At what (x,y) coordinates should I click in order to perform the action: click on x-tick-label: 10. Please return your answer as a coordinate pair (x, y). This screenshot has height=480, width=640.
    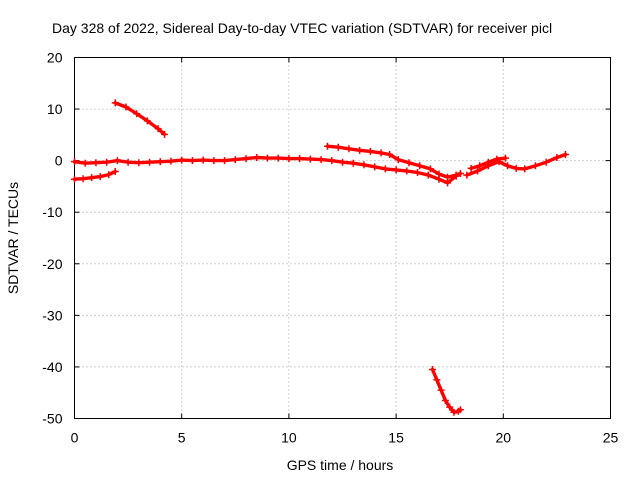
    Looking at the image, I should click on (289, 438).